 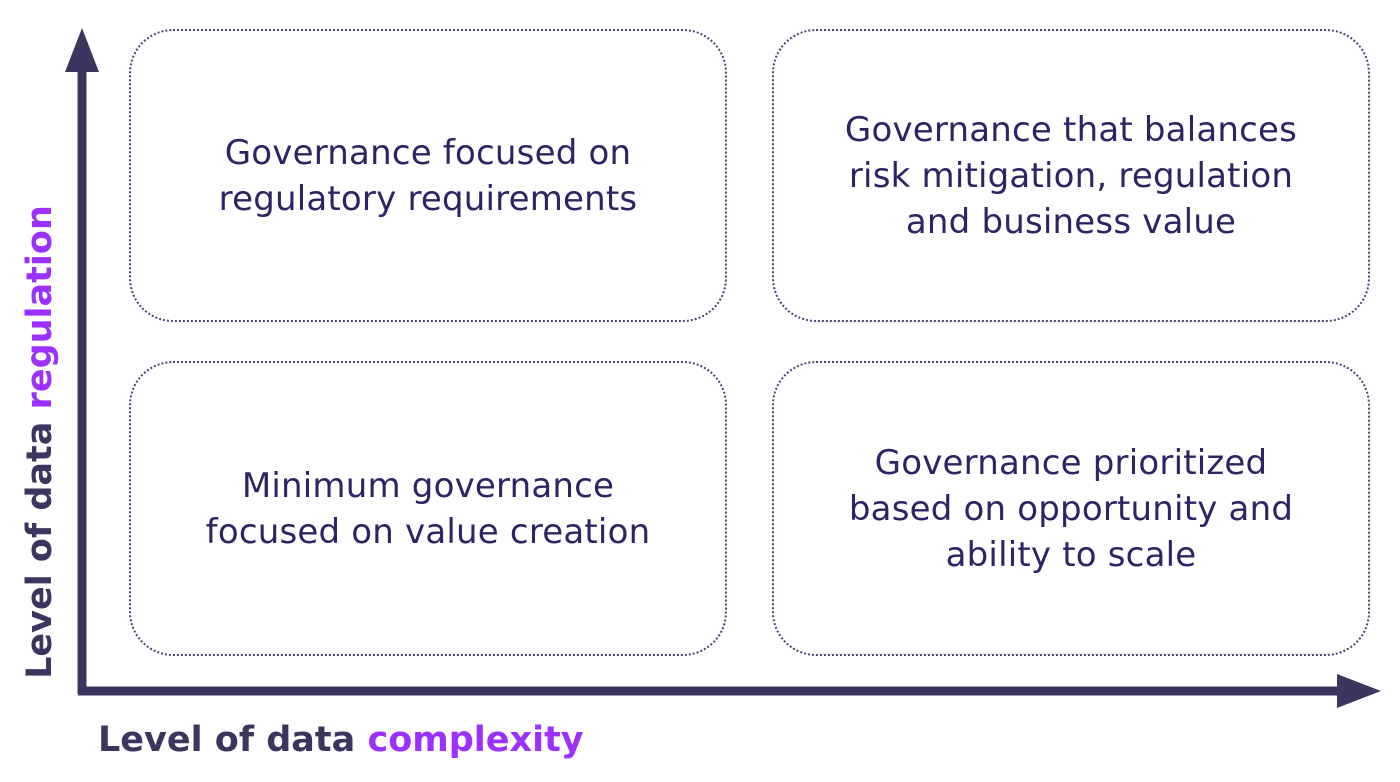 I want to click on y-axis-arrowhead, so click(x=82, y=50).